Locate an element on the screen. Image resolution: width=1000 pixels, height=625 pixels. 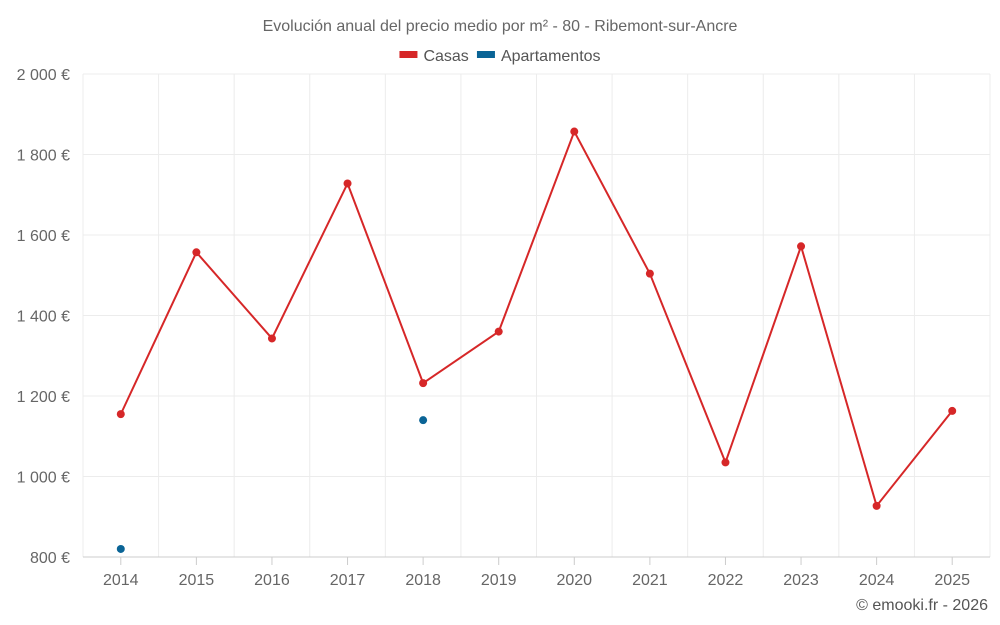
legend-item-casas: Casas is located at coordinates (434, 56).